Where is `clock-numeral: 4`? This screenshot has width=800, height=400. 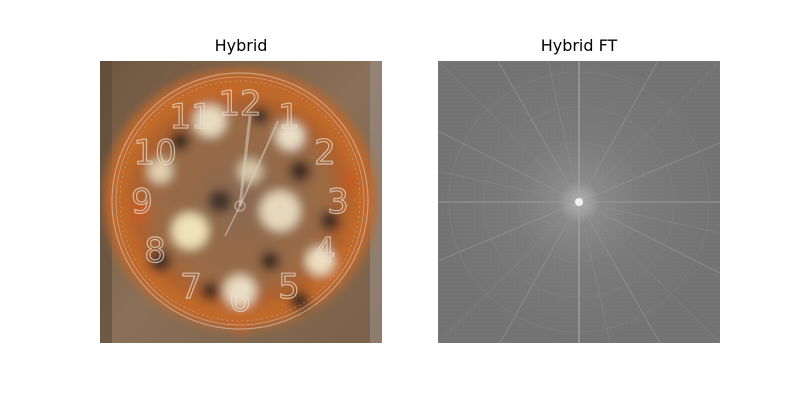
clock-numeral: 4 is located at coordinates (325, 251).